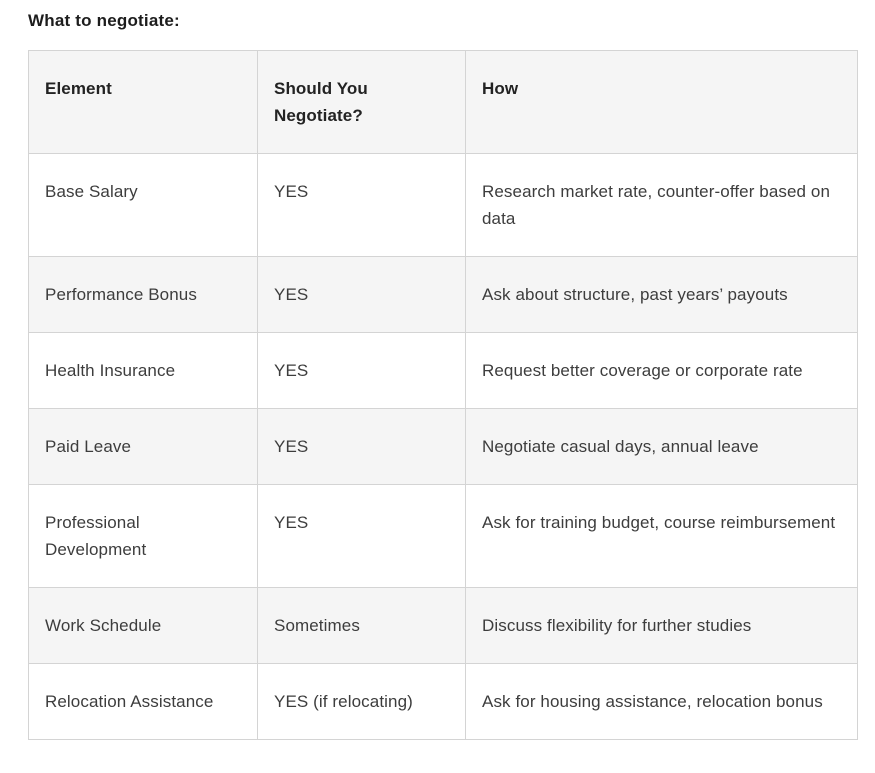 This screenshot has height=773, width=875. Describe the element at coordinates (661, 294) in the screenshot. I see `cell-how: Ask about structure, past years’ payouts` at that location.